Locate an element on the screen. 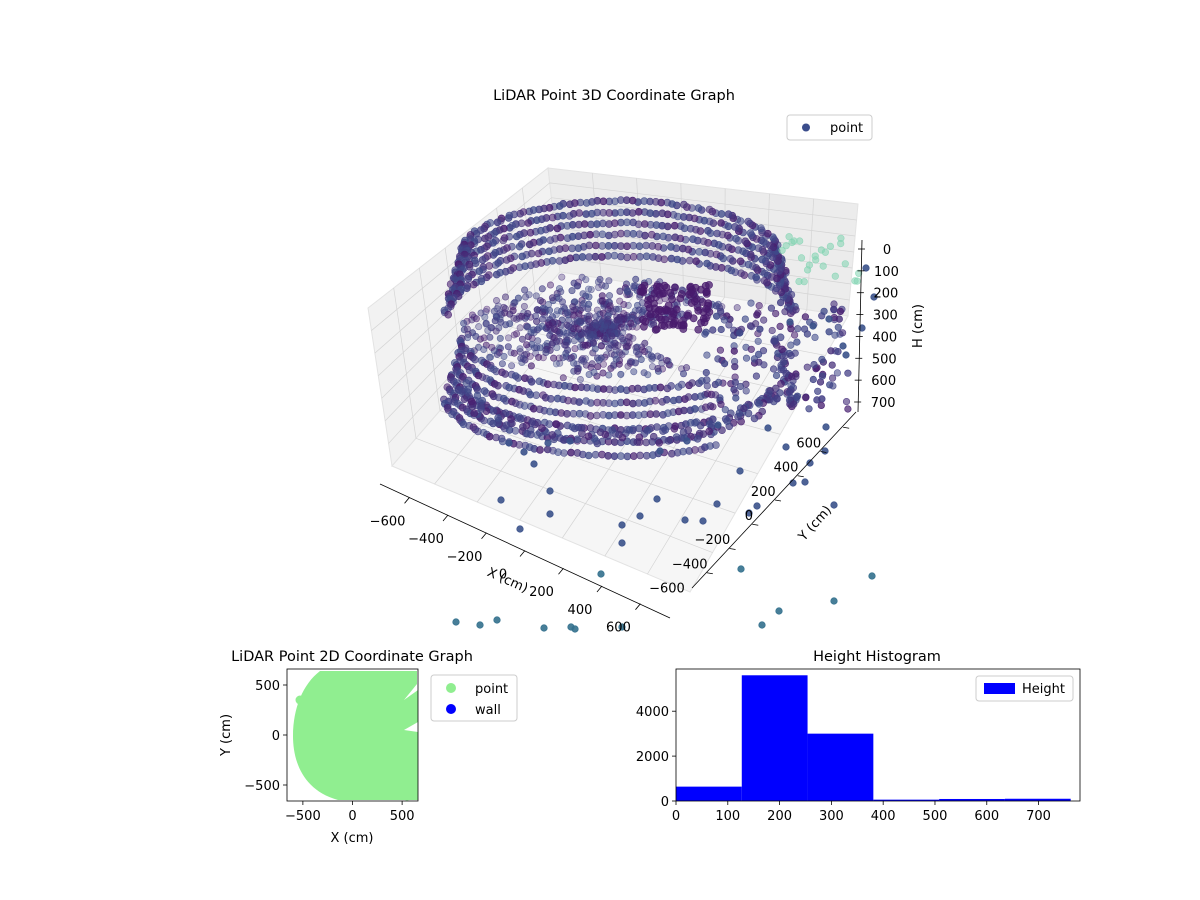 This screenshot has width=1200, height=900. z-tick-label: 0 is located at coordinates (887, 250).